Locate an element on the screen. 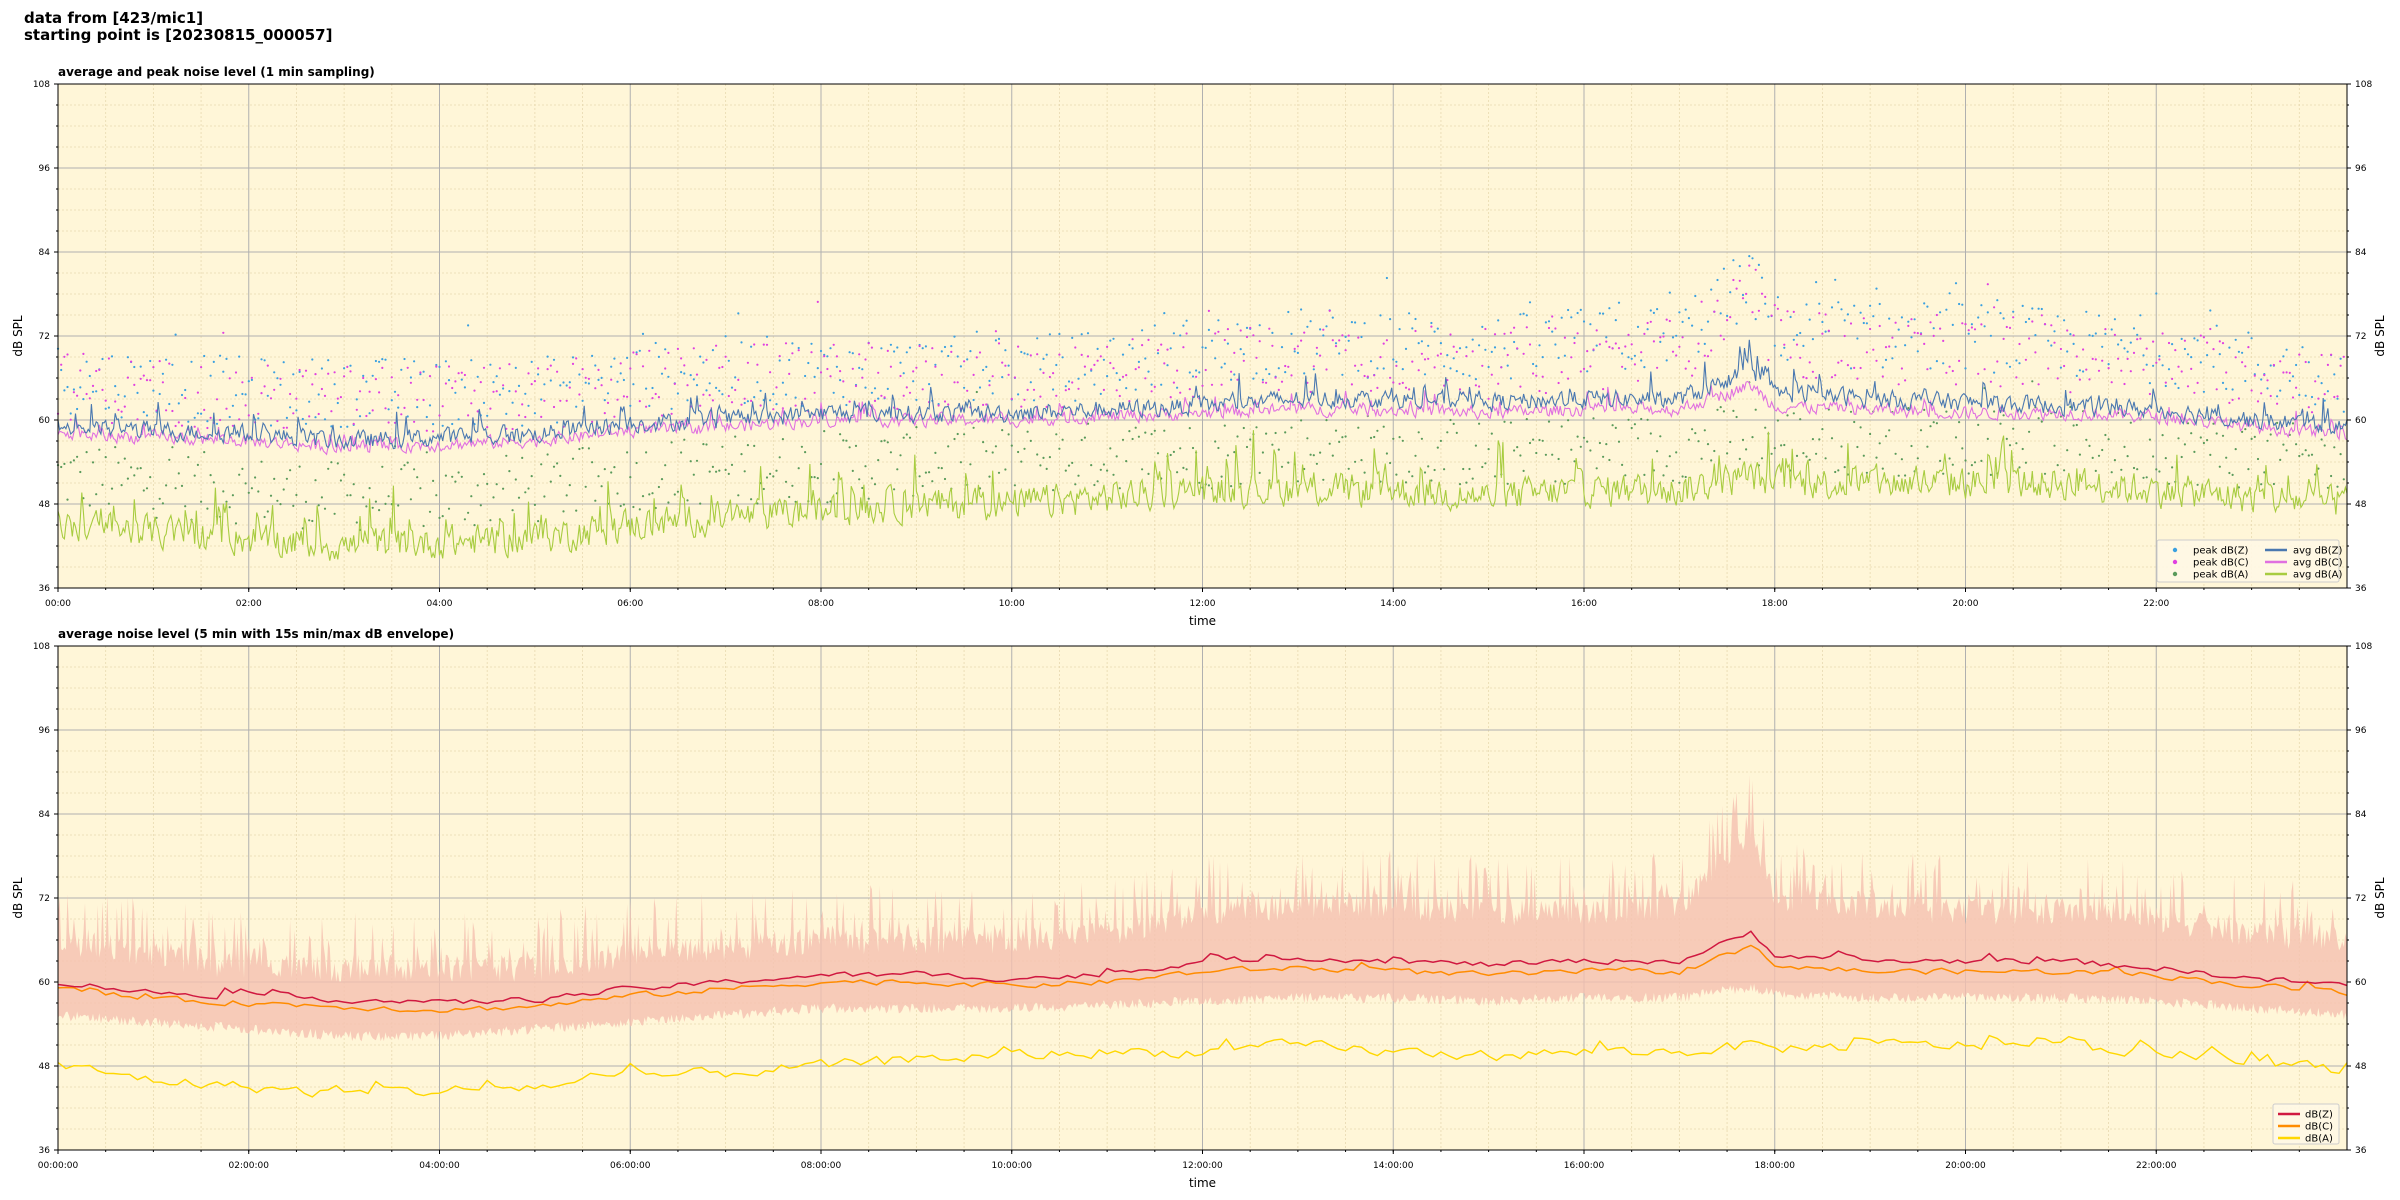  series-db-a is located at coordinates (1202, 1066).